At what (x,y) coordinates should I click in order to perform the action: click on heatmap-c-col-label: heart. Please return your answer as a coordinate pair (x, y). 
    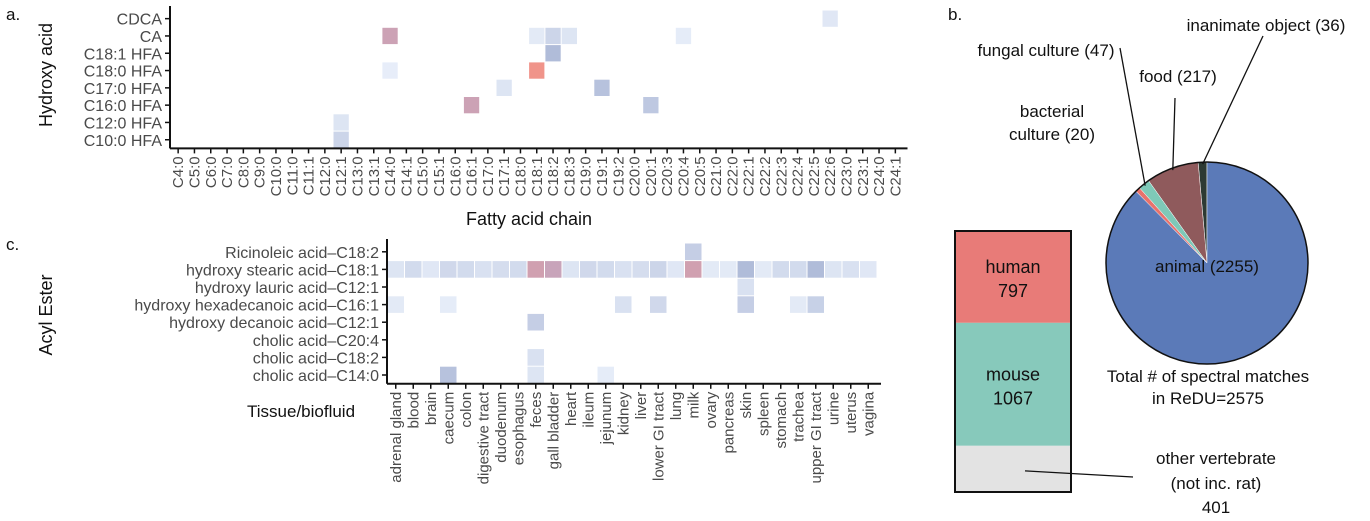
    Looking at the image, I should click on (571, 408).